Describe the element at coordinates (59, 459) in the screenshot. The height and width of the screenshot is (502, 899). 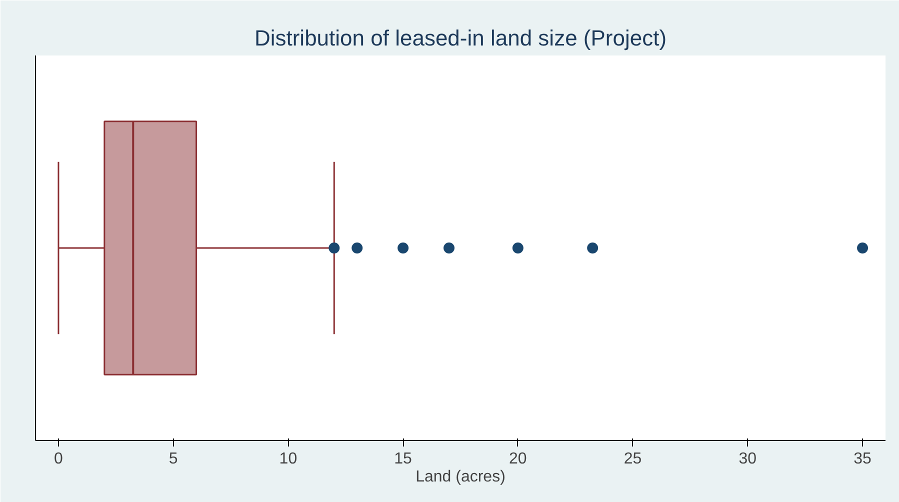
I see `x-tick-label: 0` at that location.